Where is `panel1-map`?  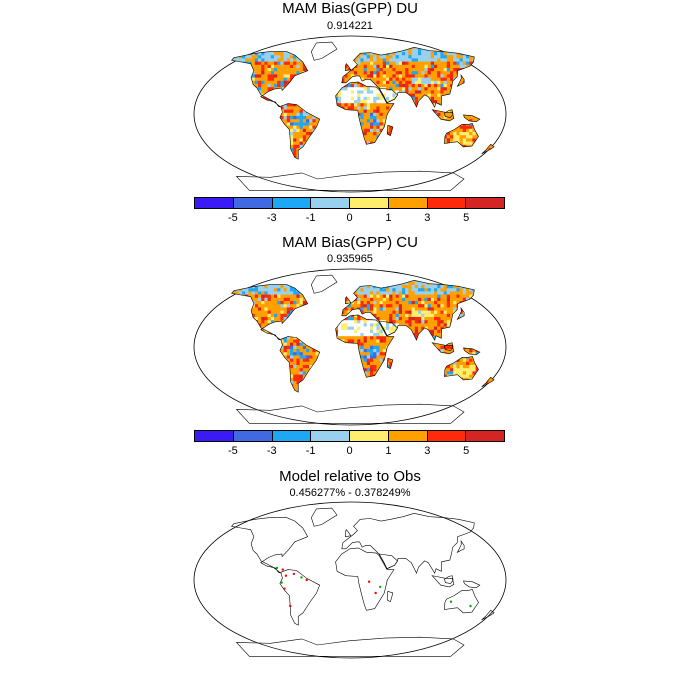
panel1-map is located at coordinates (350, 114).